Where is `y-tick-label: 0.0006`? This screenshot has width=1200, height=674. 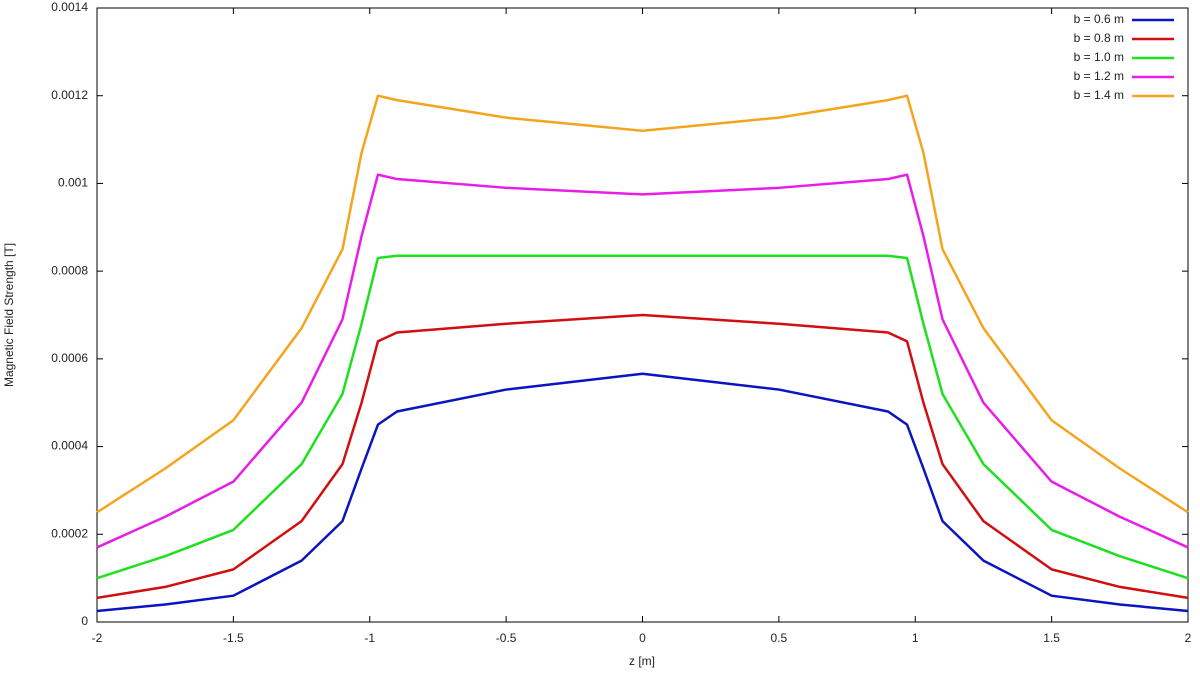 y-tick-label: 0.0006 is located at coordinates (69, 358).